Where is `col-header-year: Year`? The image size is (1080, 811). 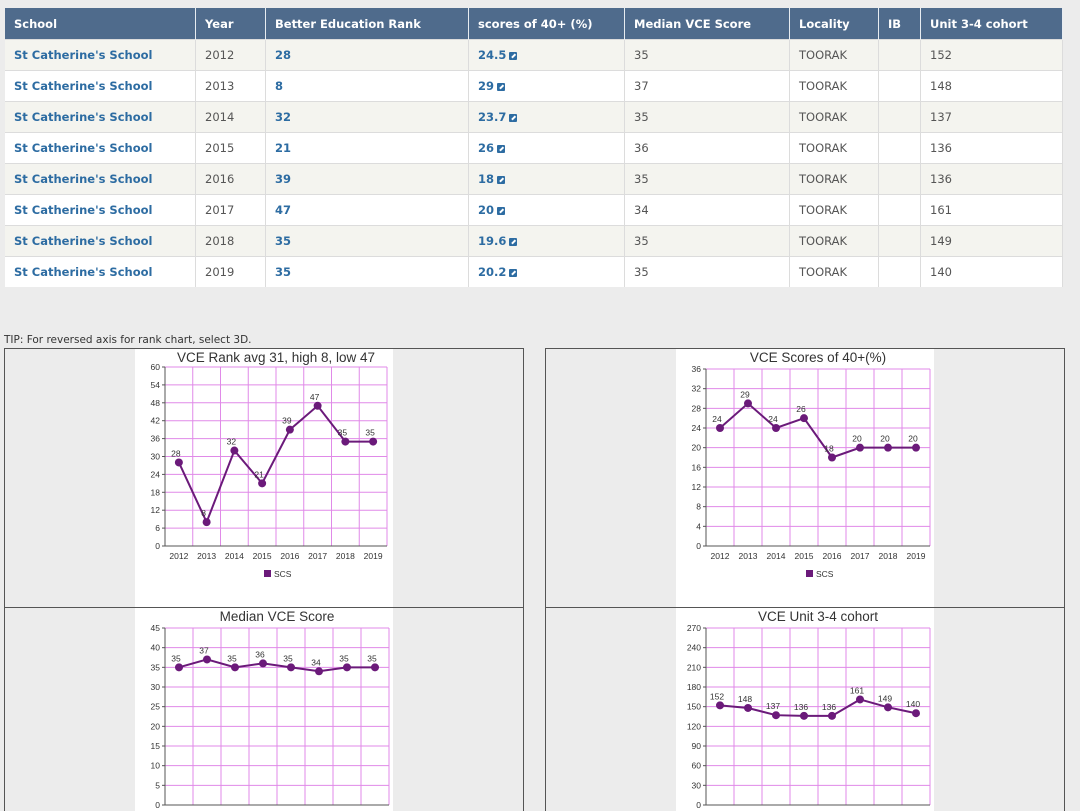
col-header-year: Year is located at coordinates (230, 24).